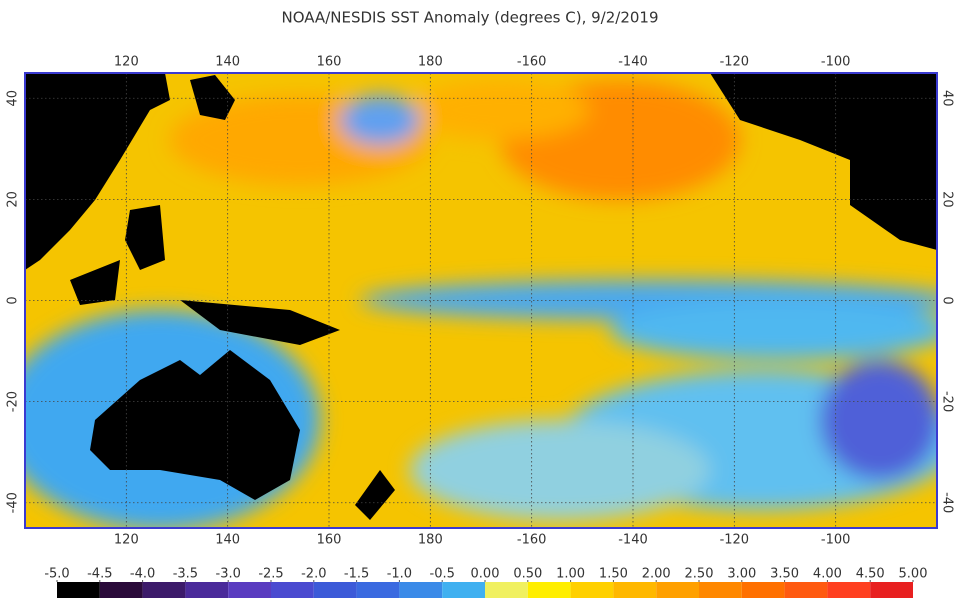 The image size is (960, 600). Describe the element at coordinates (870, 574) in the screenshot. I see `colorbar-label: 4.50` at that location.